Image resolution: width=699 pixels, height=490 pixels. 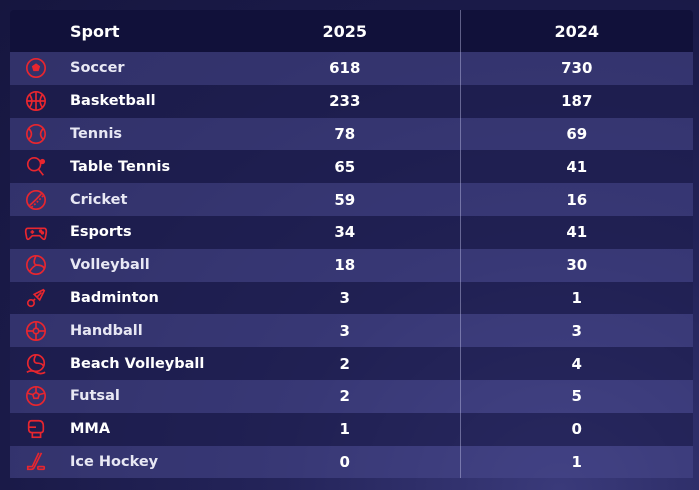 I want to click on sport-name: Tennis, so click(x=96, y=133).